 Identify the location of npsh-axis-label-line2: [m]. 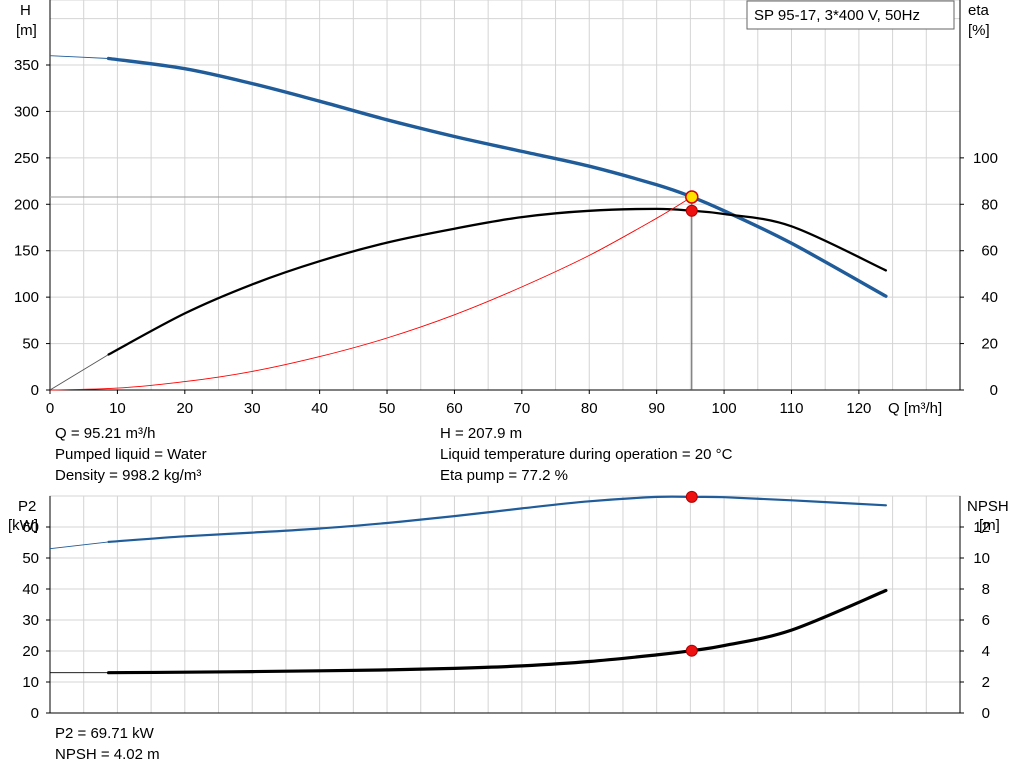
(989, 525).